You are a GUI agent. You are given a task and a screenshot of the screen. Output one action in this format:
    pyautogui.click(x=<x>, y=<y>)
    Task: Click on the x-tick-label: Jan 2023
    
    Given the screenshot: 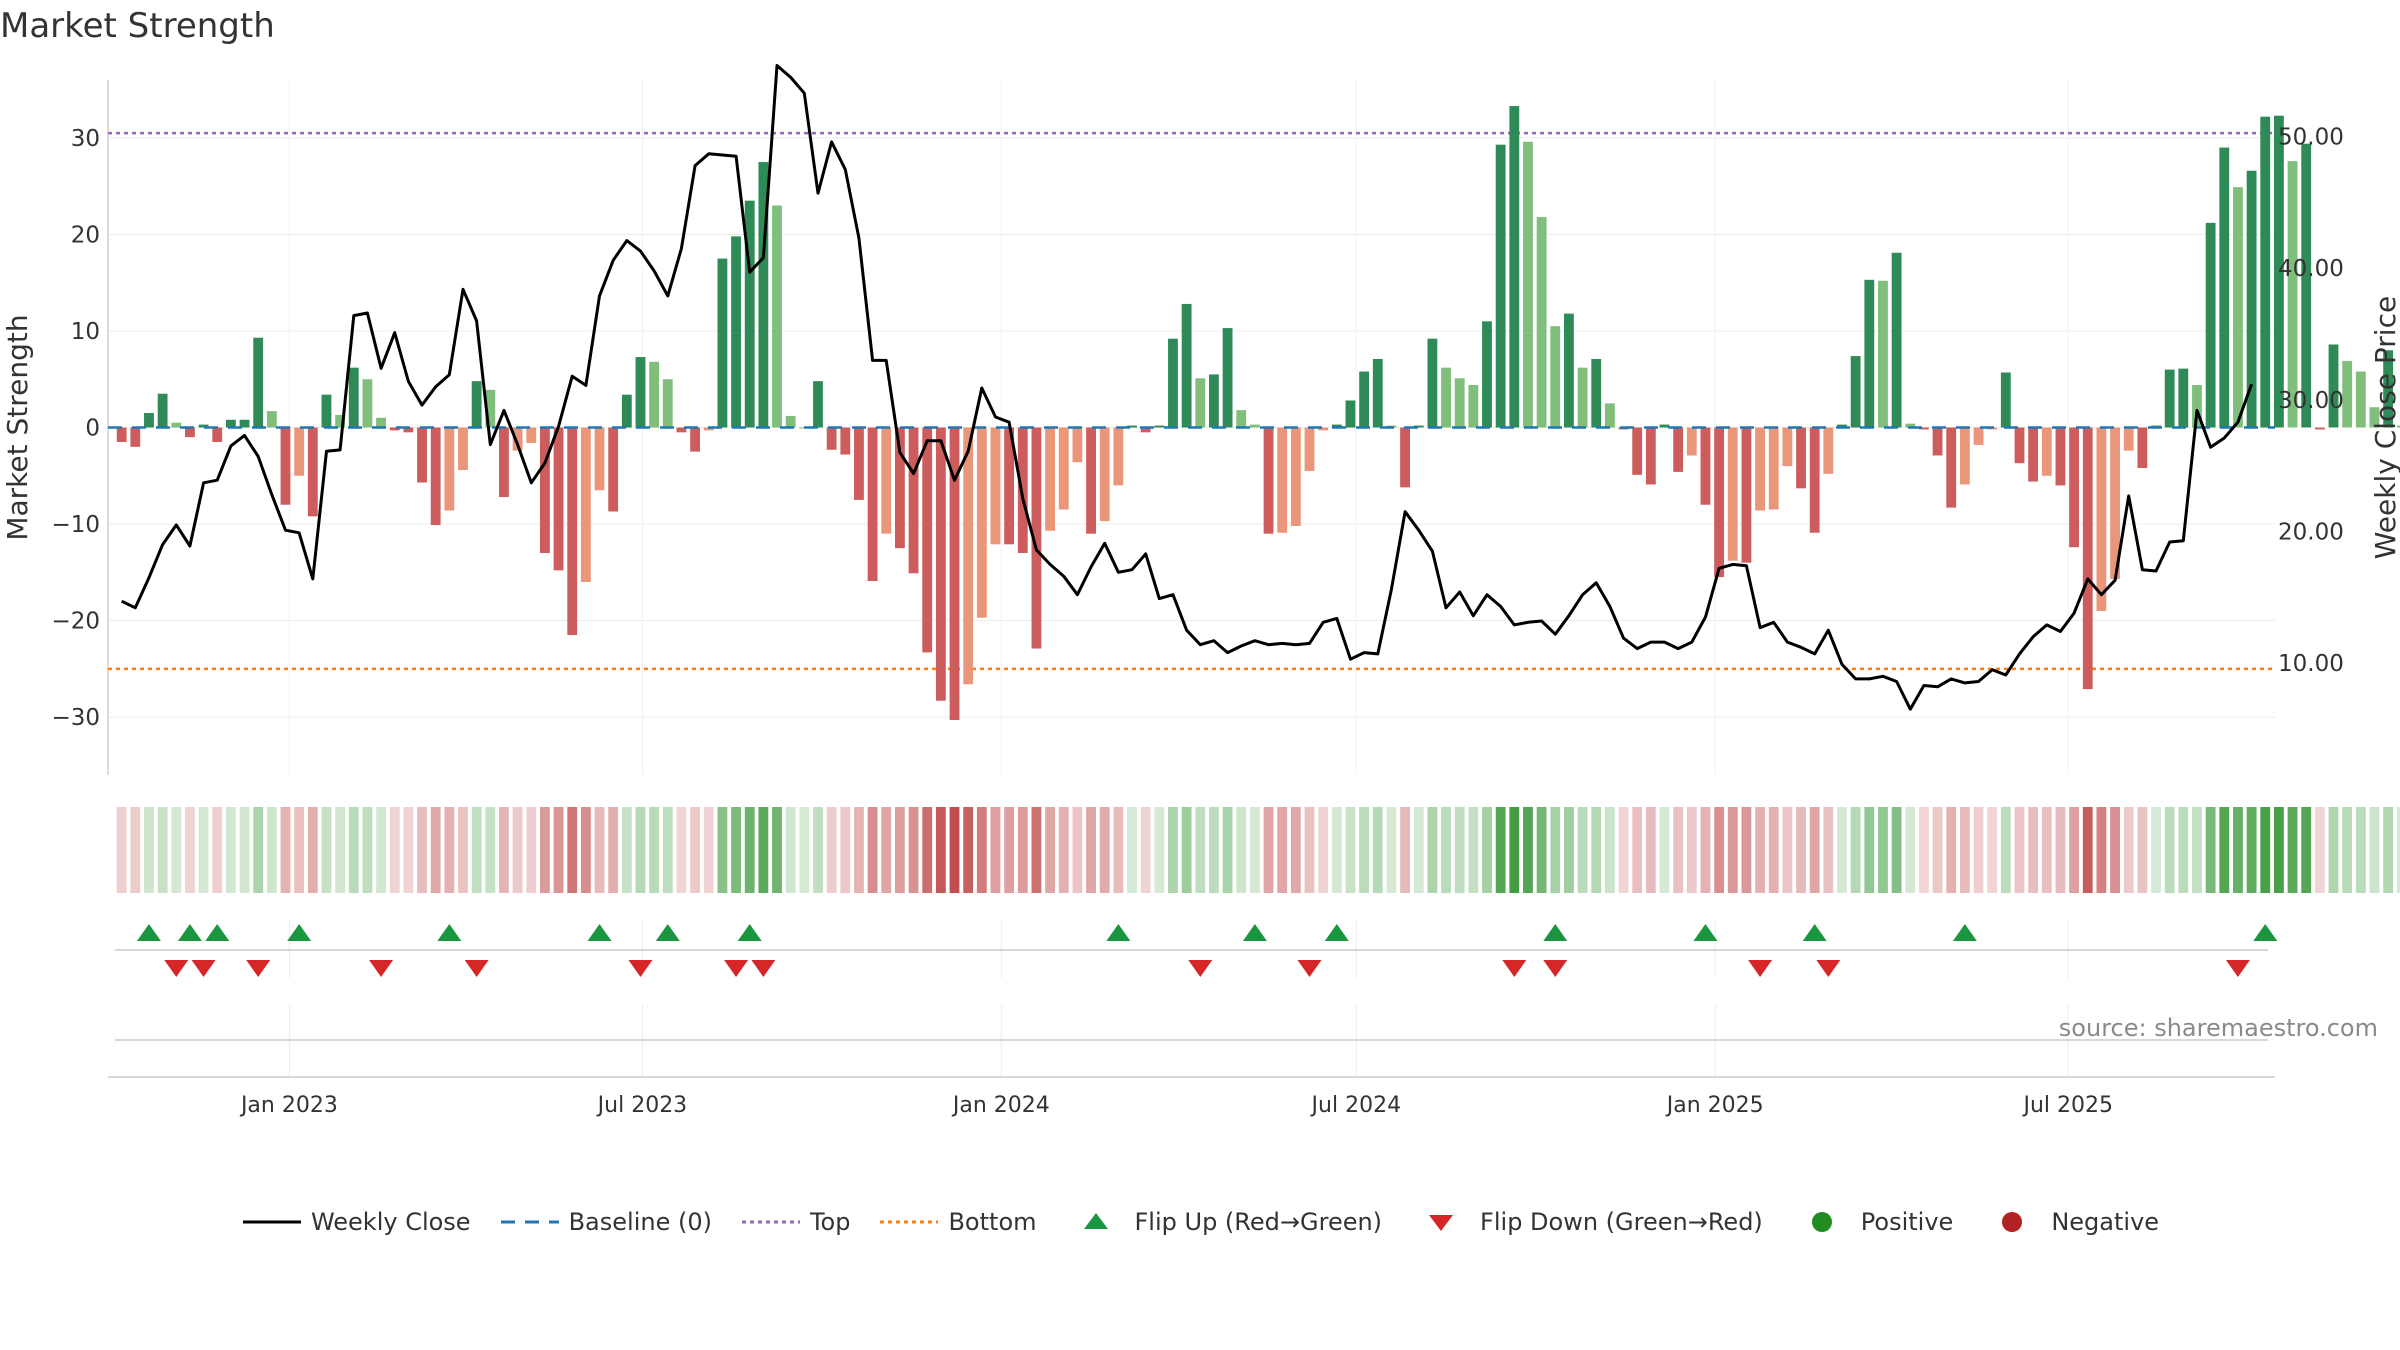 What is the action you would take?
    pyautogui.click(x=288, y=1105)
    